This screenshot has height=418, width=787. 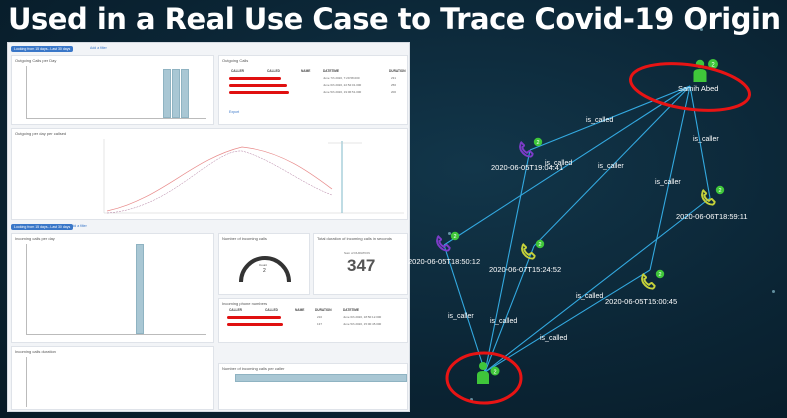 What do you see at coordinates (313, 386) in the screenshot?
I see `incoming-per-caller-panel: Number of incoming calls per caller` at bounding box center [313, 386].